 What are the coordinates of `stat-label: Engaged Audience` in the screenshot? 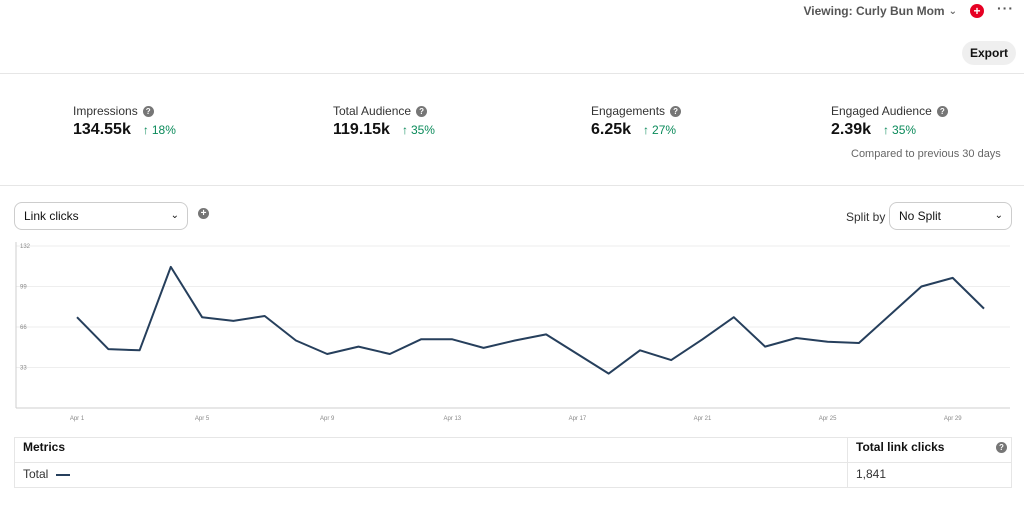 It's located at (881, 111).